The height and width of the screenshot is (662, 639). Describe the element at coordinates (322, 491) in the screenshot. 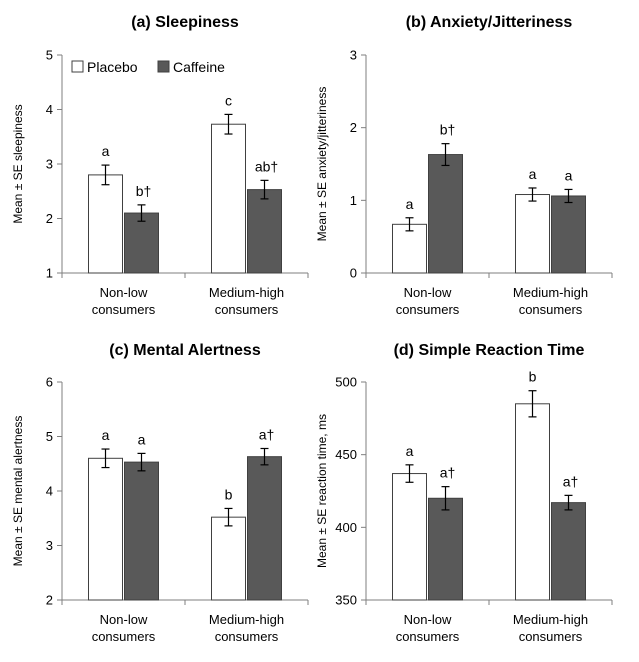

I see `y-axis-label: Mean ± SE reaction time, ms` at that location.